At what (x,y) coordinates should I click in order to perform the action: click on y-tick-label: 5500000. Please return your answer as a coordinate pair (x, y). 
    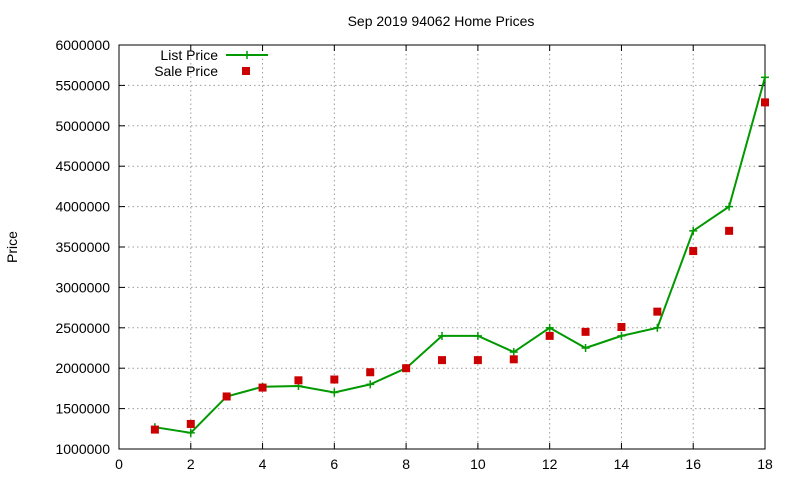
    Looking at the image, I should click on (82, 85).